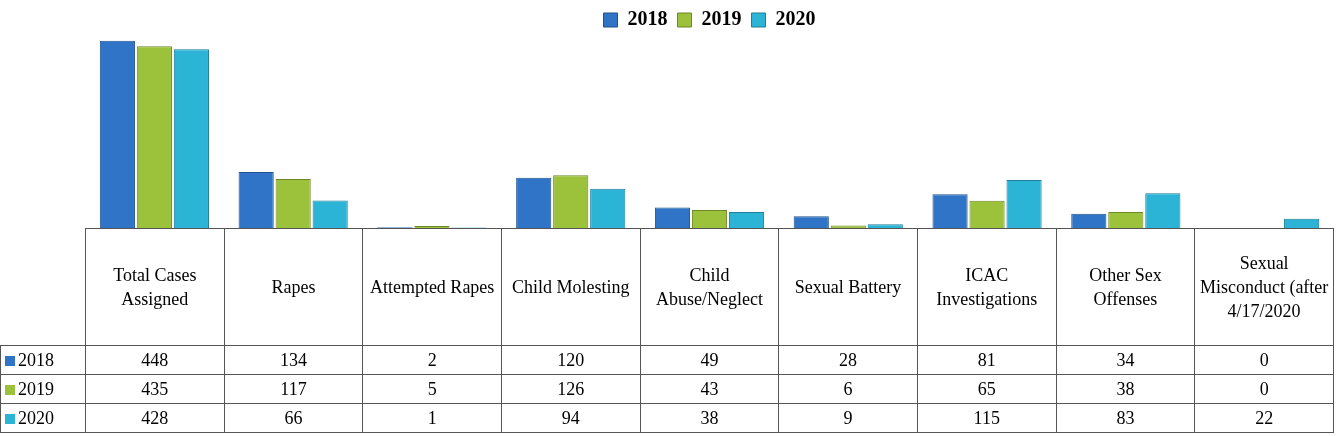  Describe the element at coordinates (155, 389) in the screenshot. I see `data-label: 435` at that location.